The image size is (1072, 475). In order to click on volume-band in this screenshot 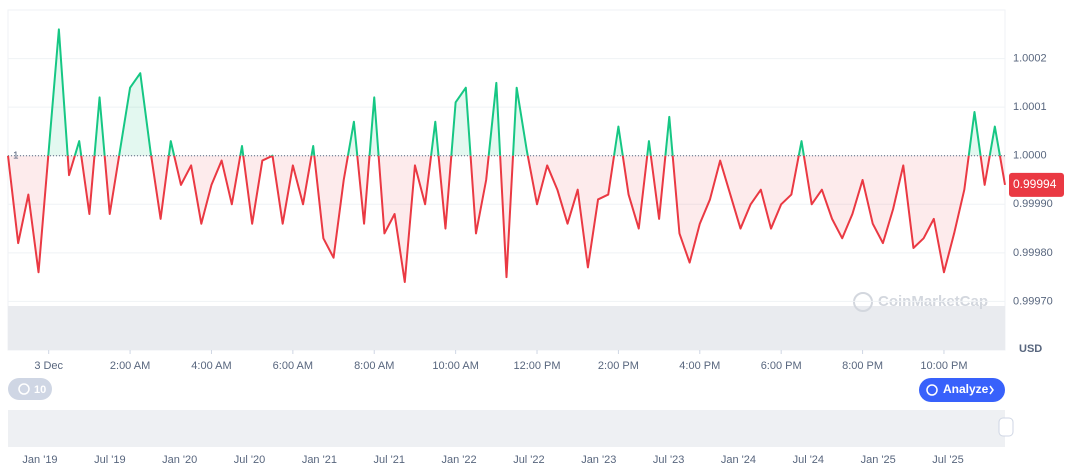, I will do `click(506, 328)`.